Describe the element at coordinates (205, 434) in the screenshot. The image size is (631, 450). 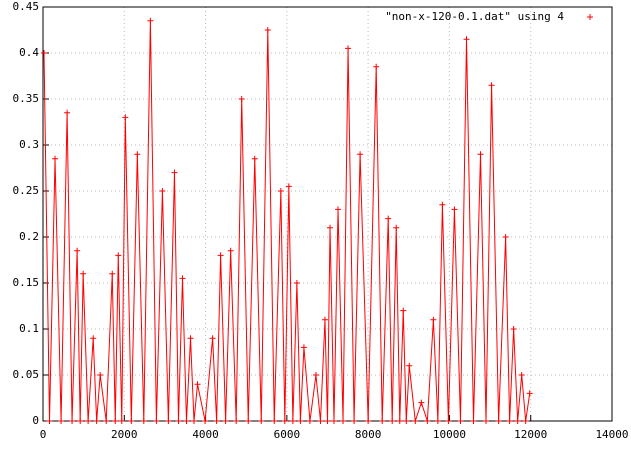
I see `x-tick-label: 4000` at that location.